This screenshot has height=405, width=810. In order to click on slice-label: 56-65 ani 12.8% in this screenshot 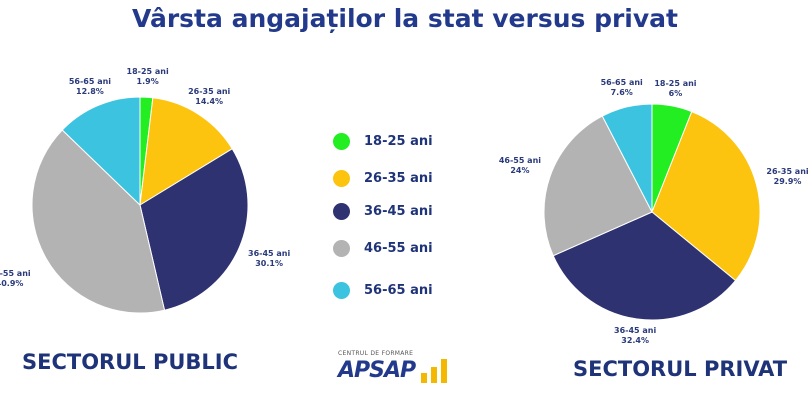, I will do `click(90, 87)`.